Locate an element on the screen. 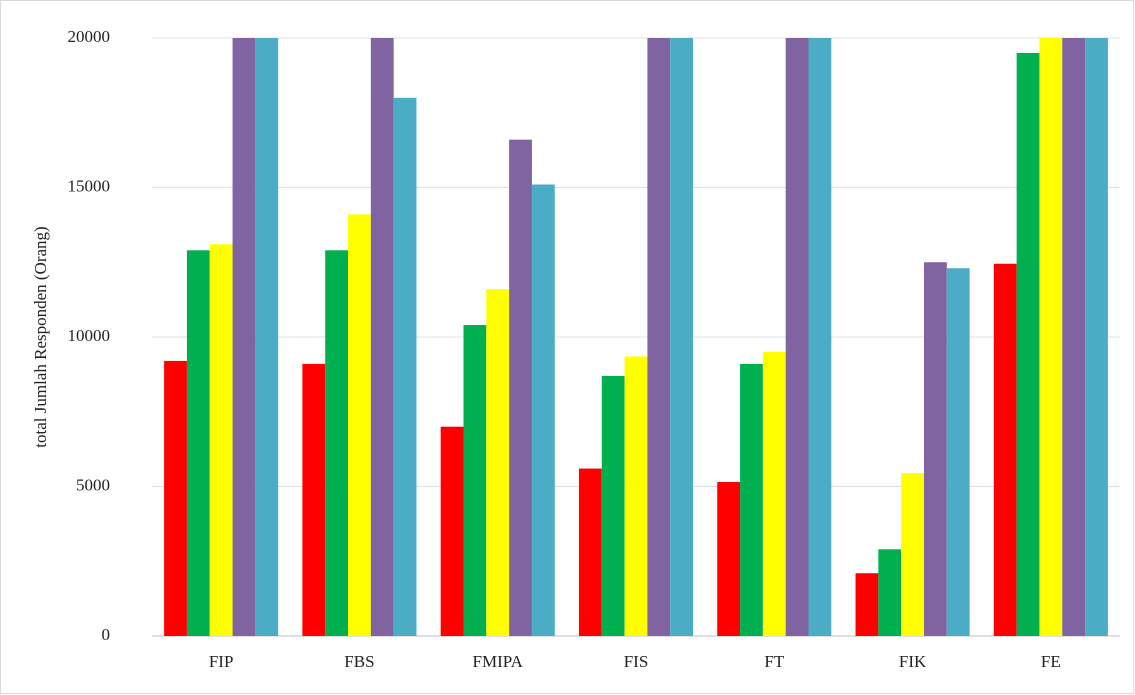 The image size is (1135, 695). x-tick-label: FMIPA is located at coordinates (498, 661).